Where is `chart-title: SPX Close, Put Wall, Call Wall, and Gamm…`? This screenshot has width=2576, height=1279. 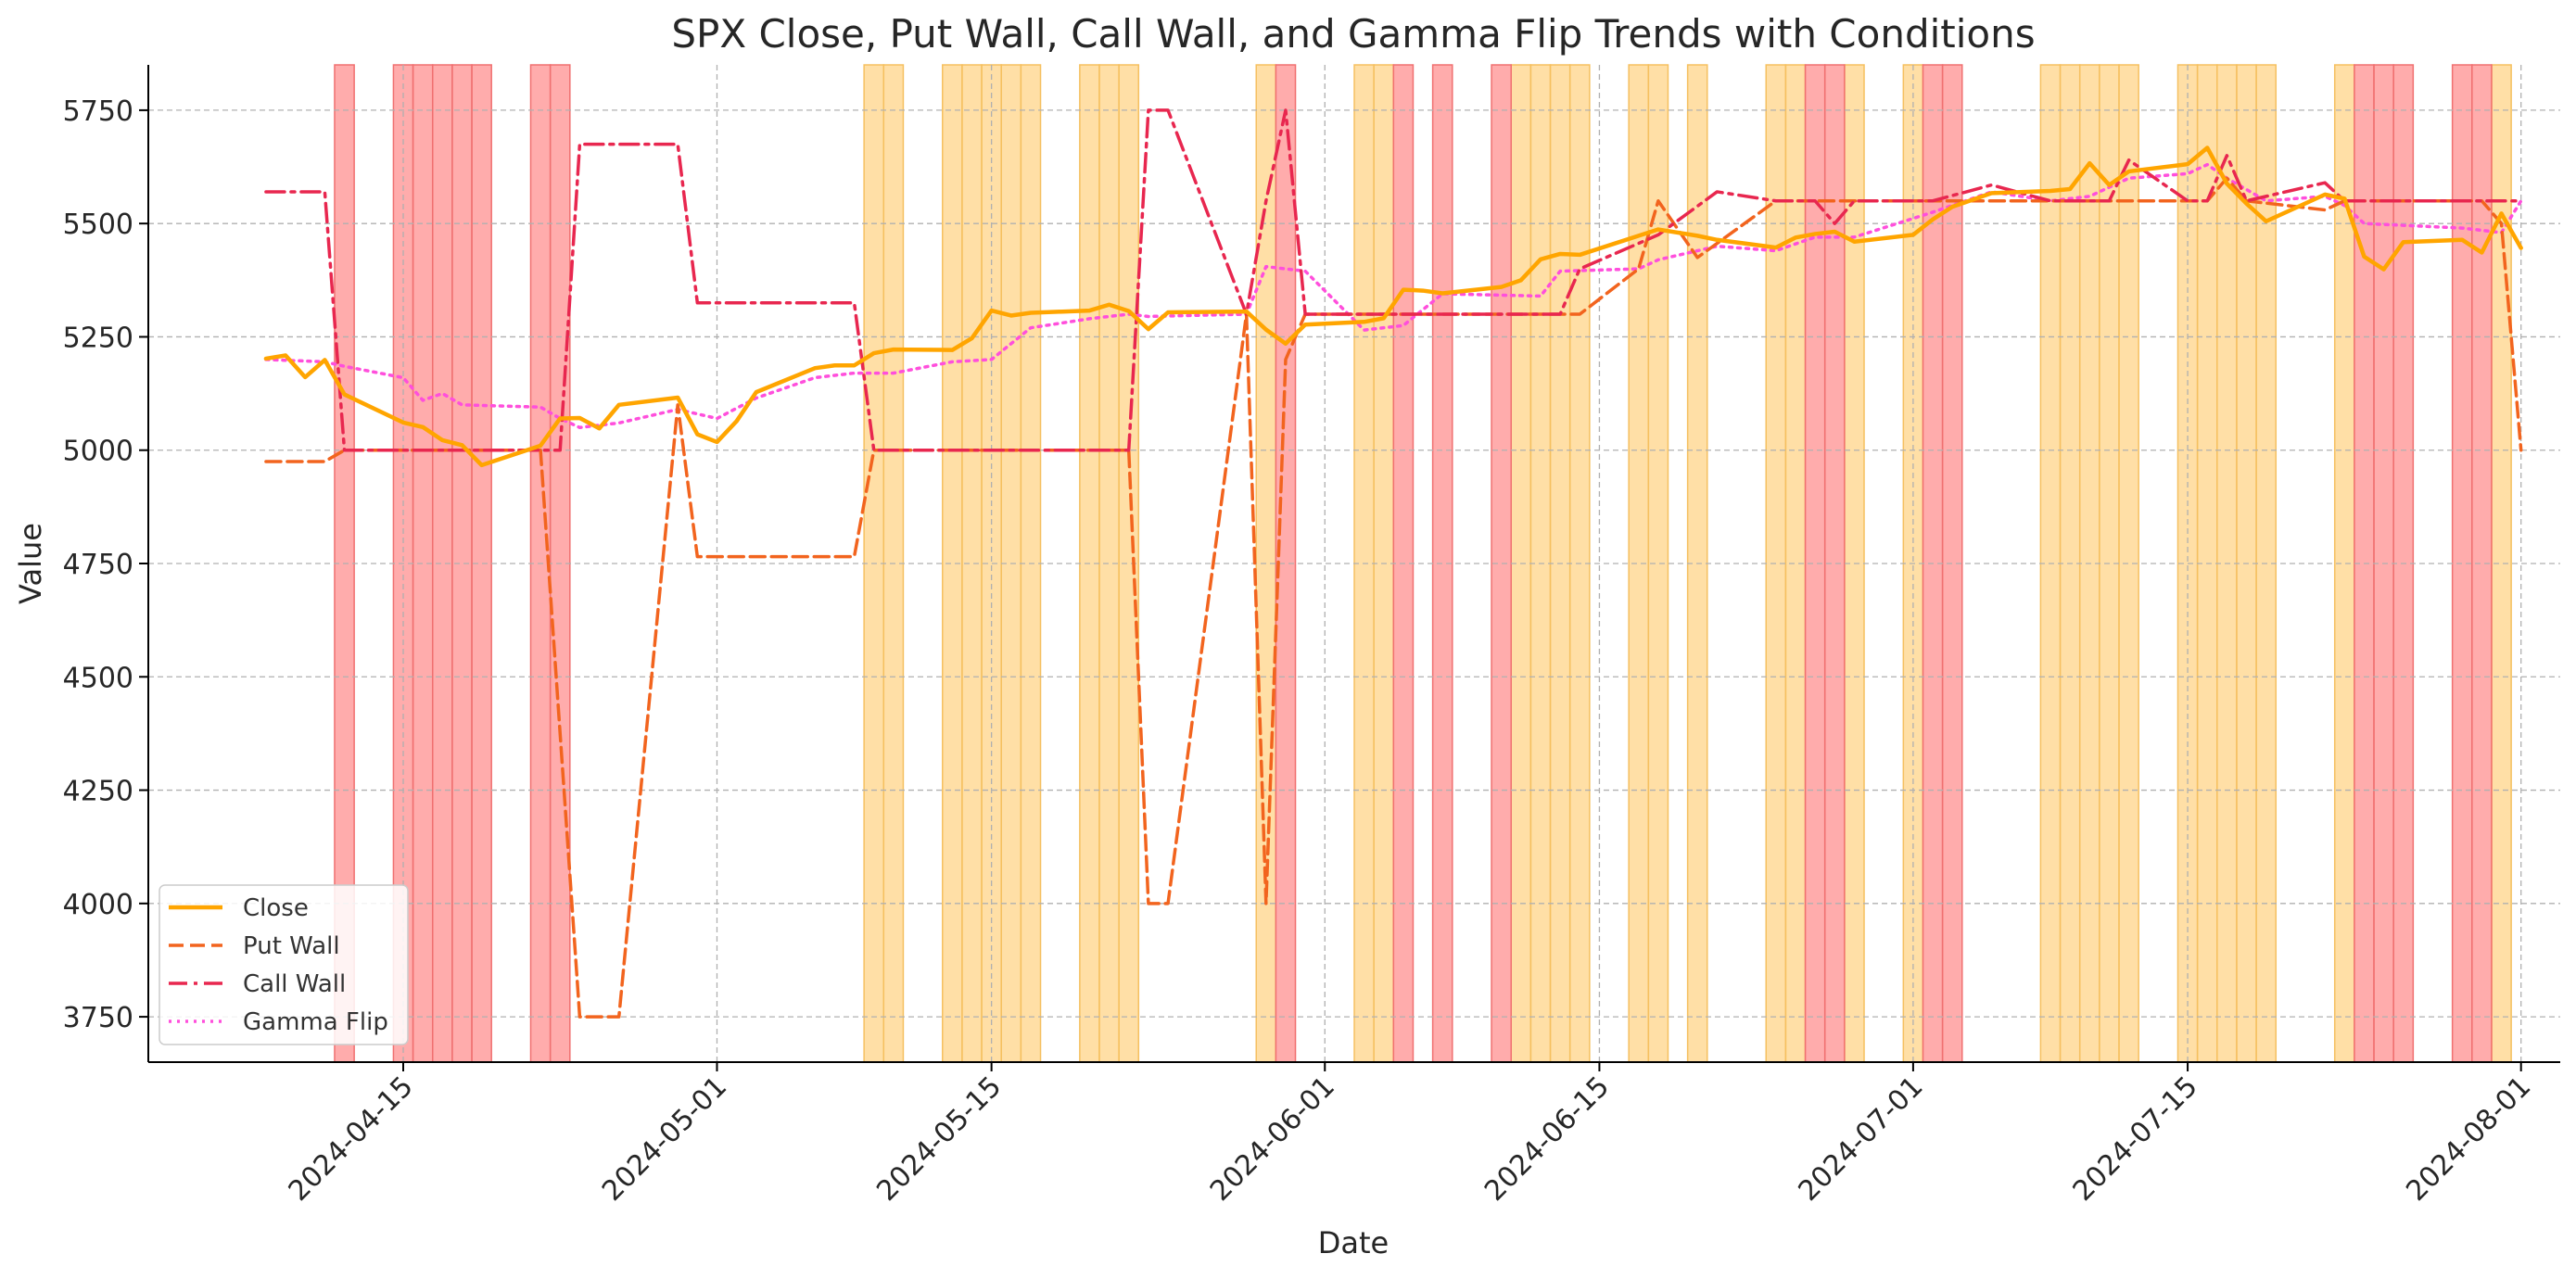 chart-title: SPX Close, Put Wall, Call Wall, and Gamm… is located at coordinates (1353, 34).